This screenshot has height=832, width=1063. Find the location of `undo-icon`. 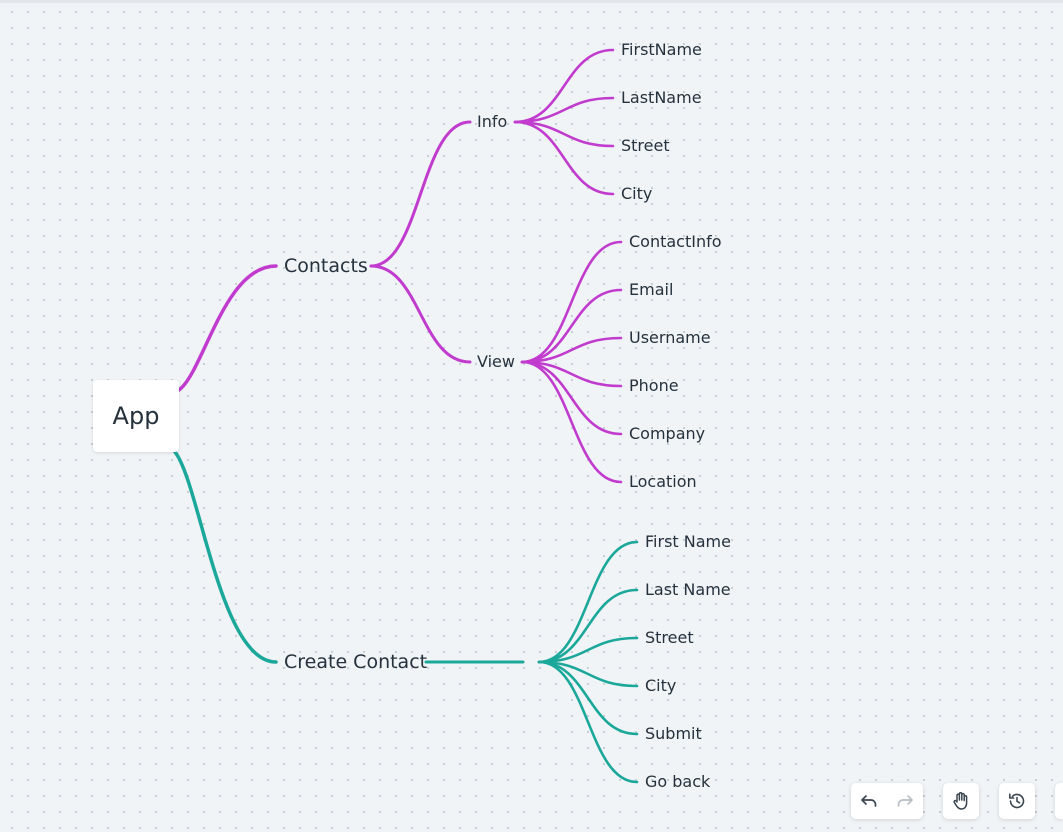

undo-icon is located at coordinates (869, 801).